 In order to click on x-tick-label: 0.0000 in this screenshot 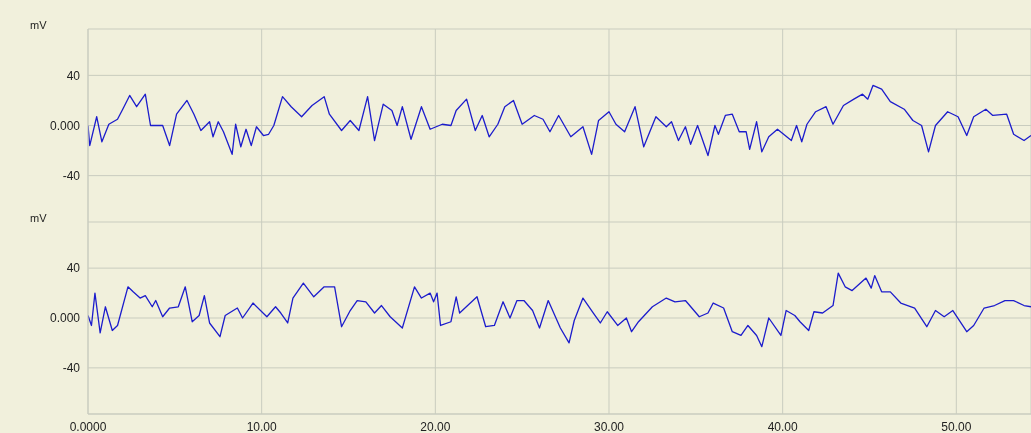, I will do `click(88, 426)`.